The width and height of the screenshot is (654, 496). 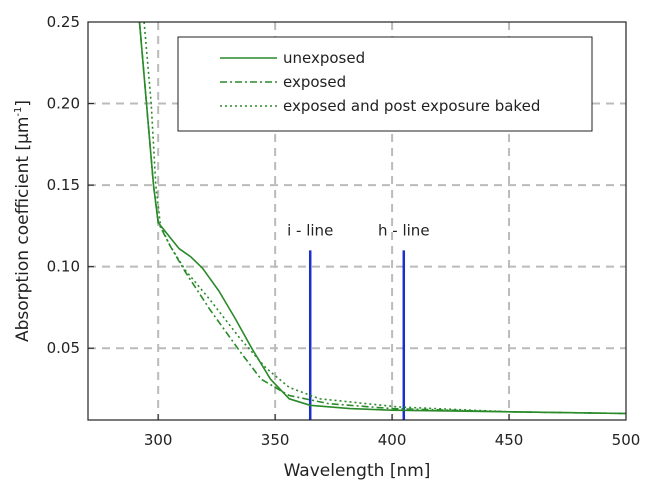 What do you see at coordinates (626, 440) in the screenshot?
I see `x-tick-label: 500` at bounding box center [626, 440].